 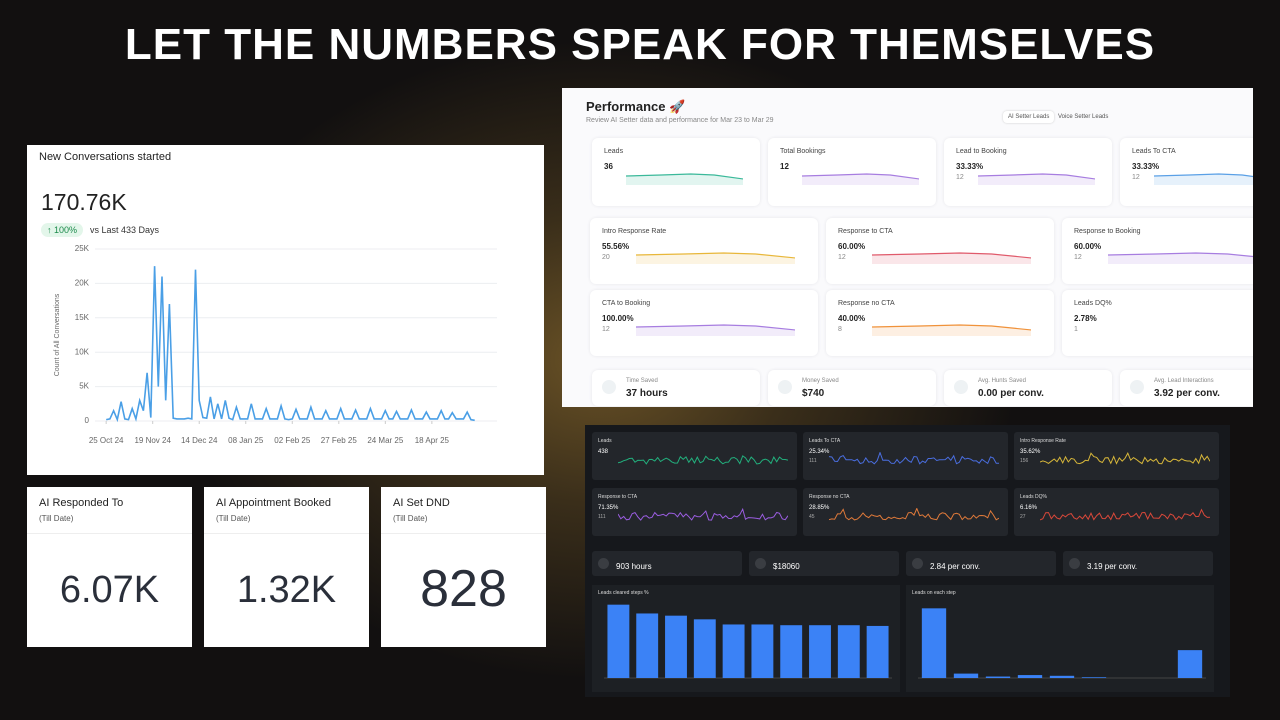 What do you see at coordinates (57, 334) in the screenshot?
I see `y-axis-label: Count of All Conversations` at bounding box center [57, 334].